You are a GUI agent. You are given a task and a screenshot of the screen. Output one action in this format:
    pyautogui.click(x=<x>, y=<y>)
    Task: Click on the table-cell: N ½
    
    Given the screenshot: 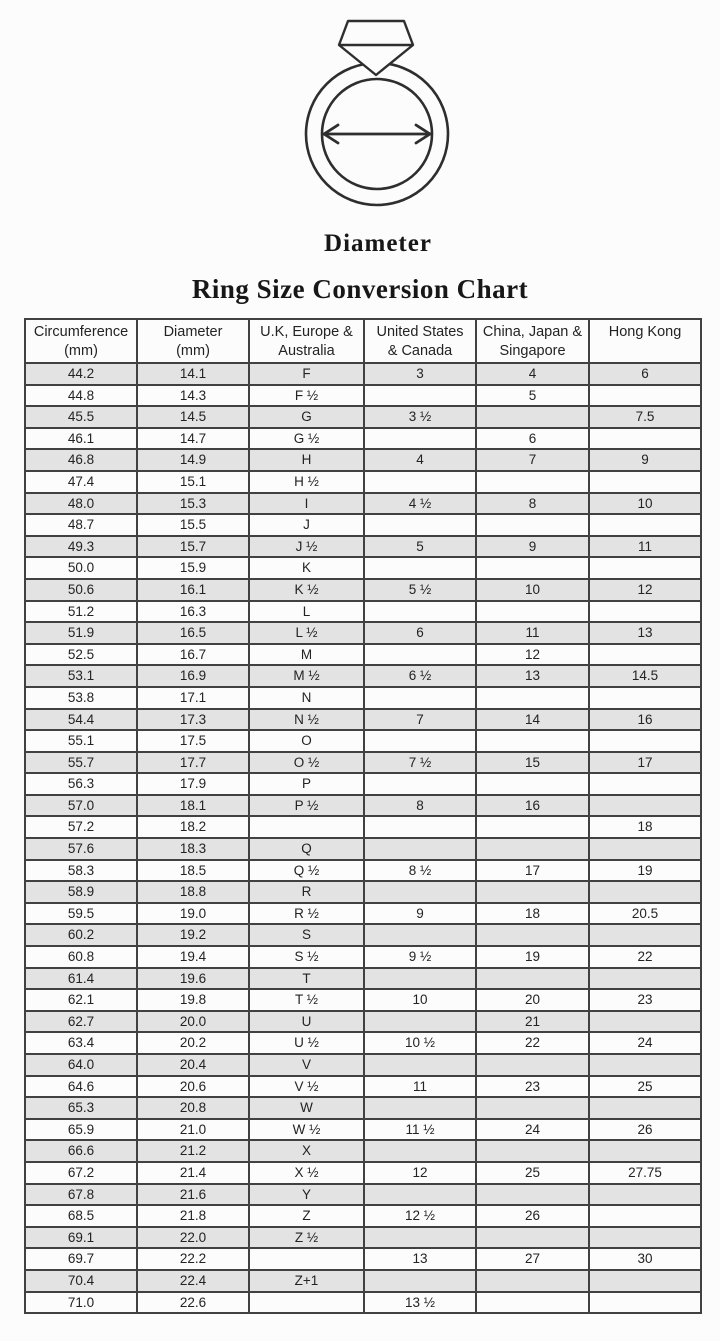 What is the action you would take?
    pyautogui.click(x=306, y=719)
    